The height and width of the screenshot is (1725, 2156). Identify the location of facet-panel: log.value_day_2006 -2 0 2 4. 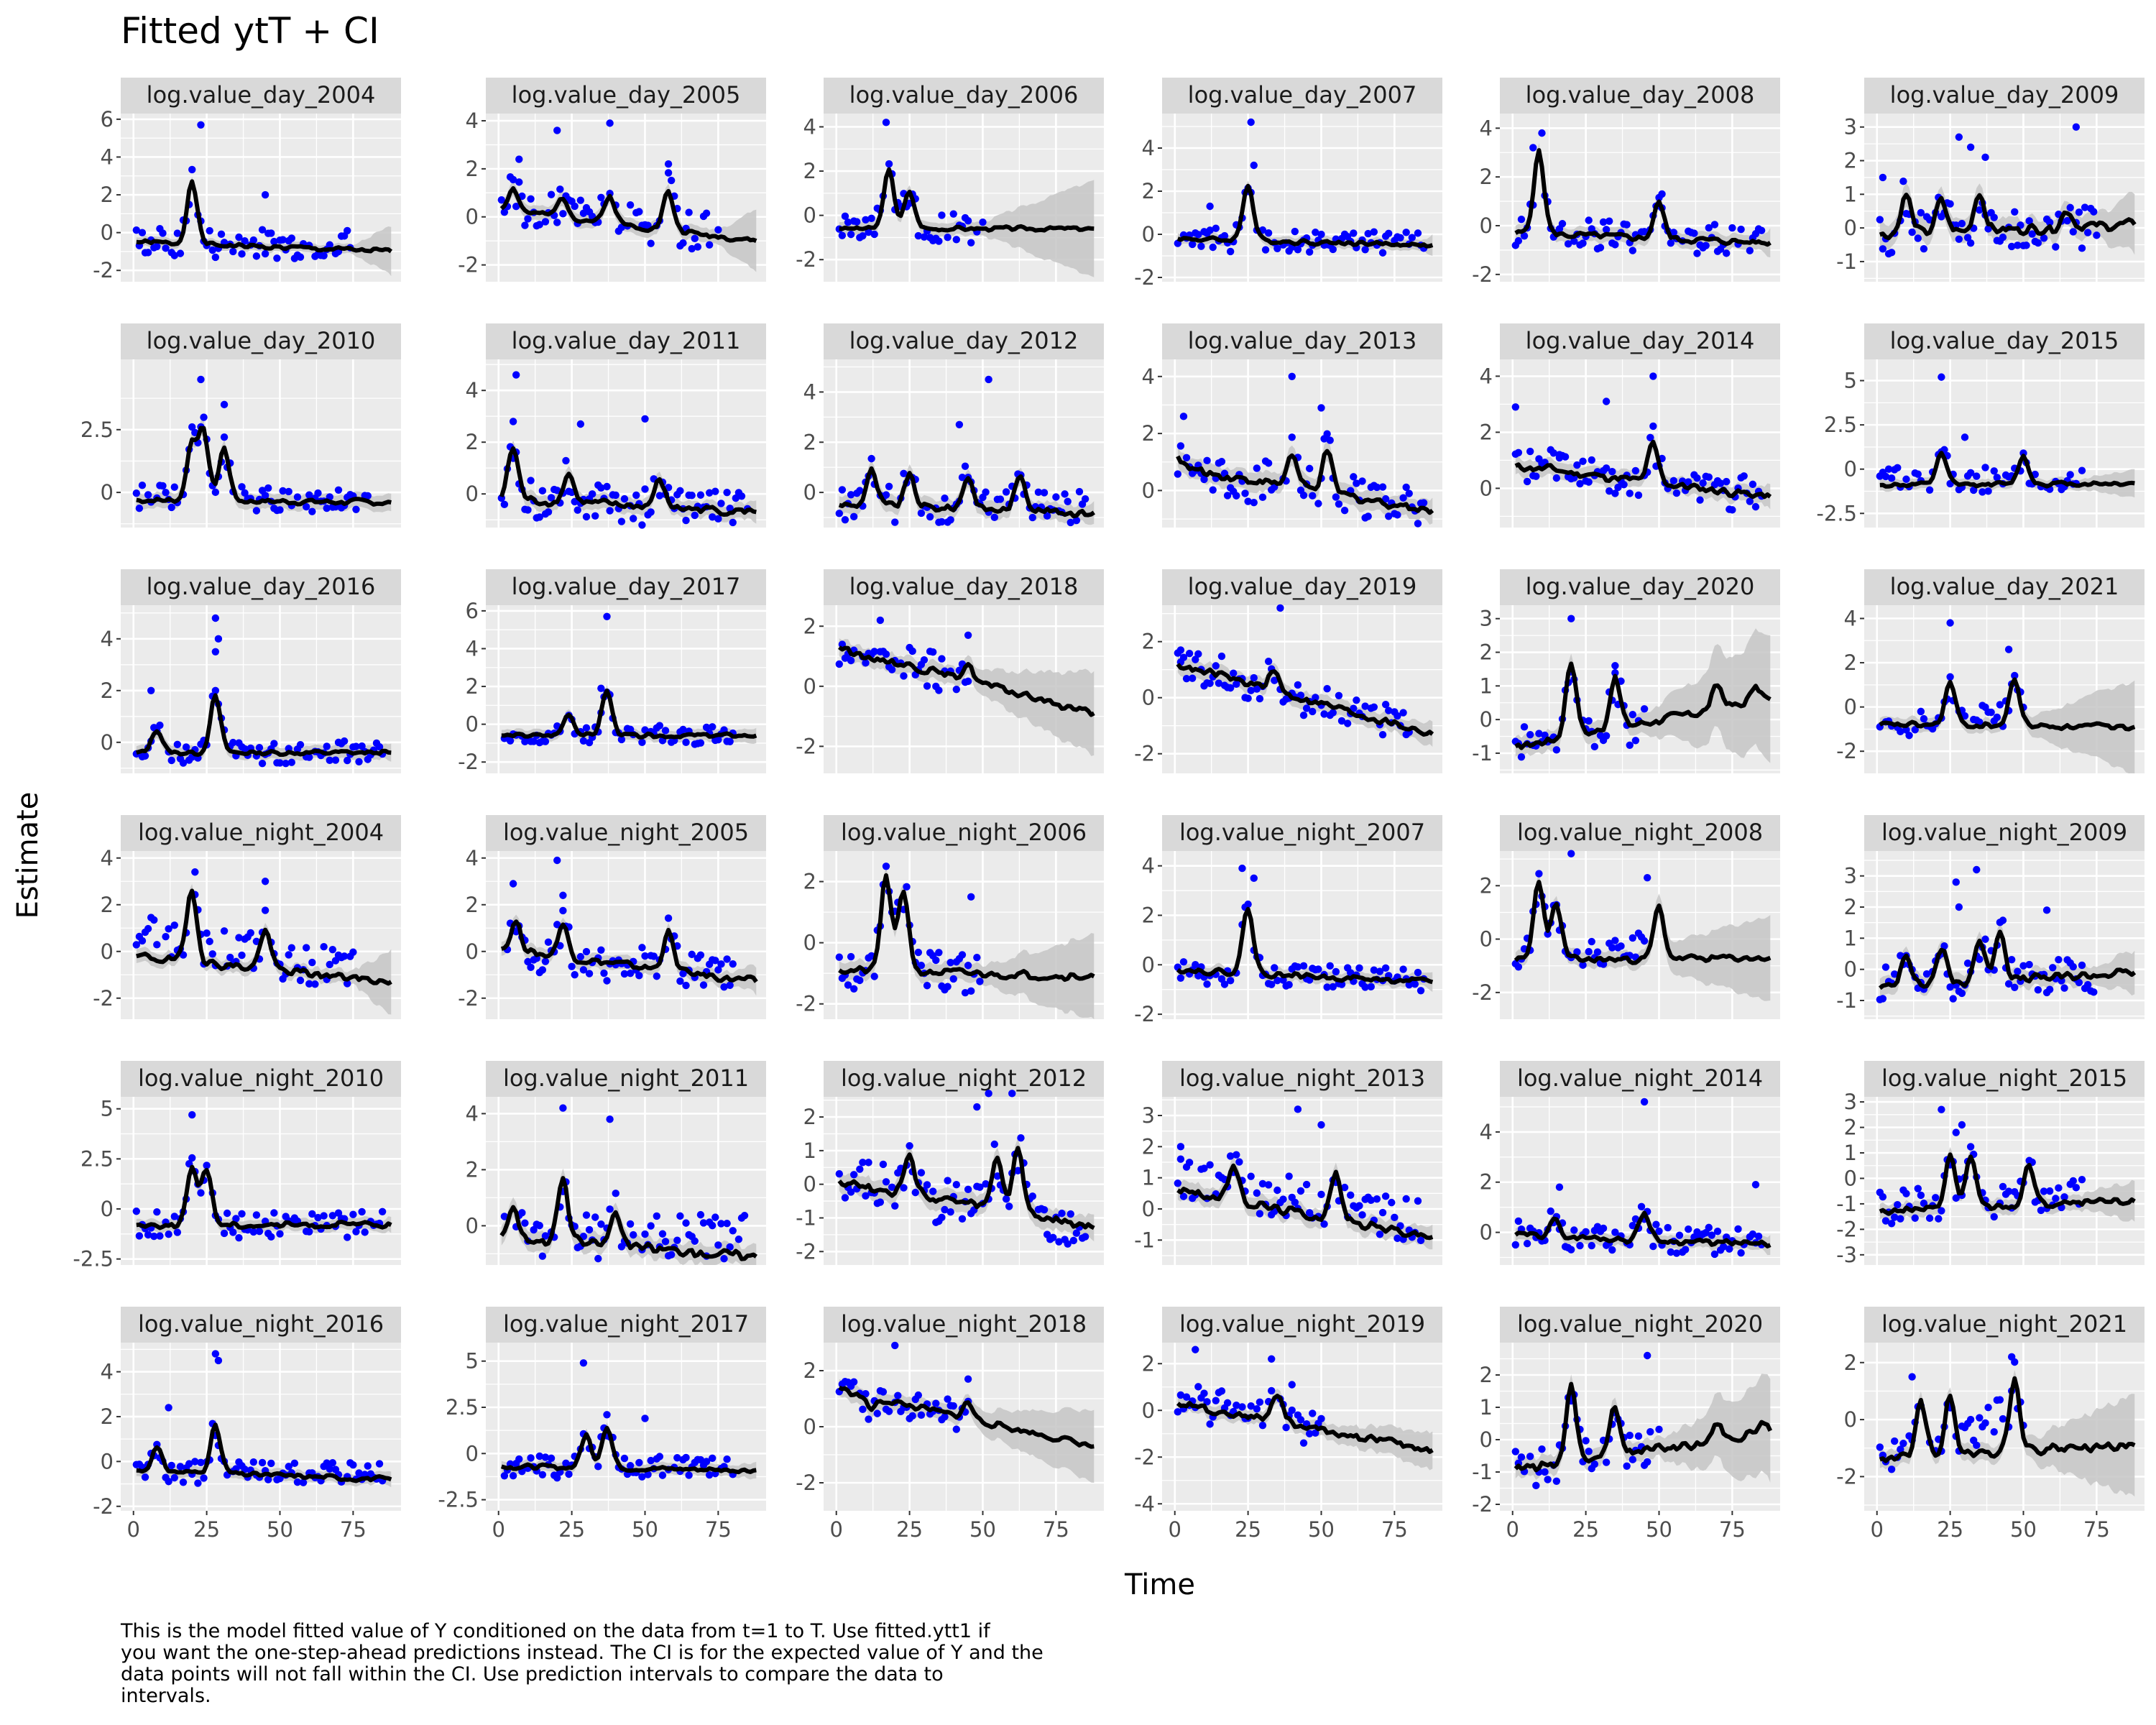
(950, 180).